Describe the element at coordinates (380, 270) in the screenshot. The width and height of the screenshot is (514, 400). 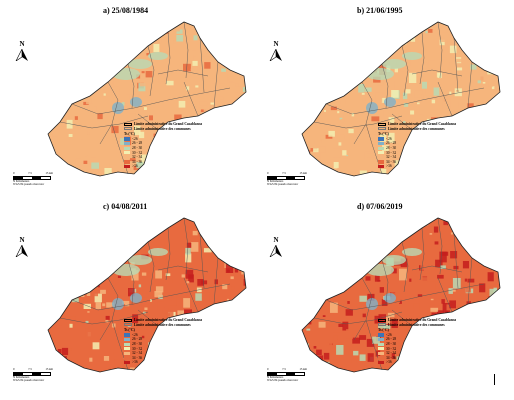
I see `cool-zone` at that location.